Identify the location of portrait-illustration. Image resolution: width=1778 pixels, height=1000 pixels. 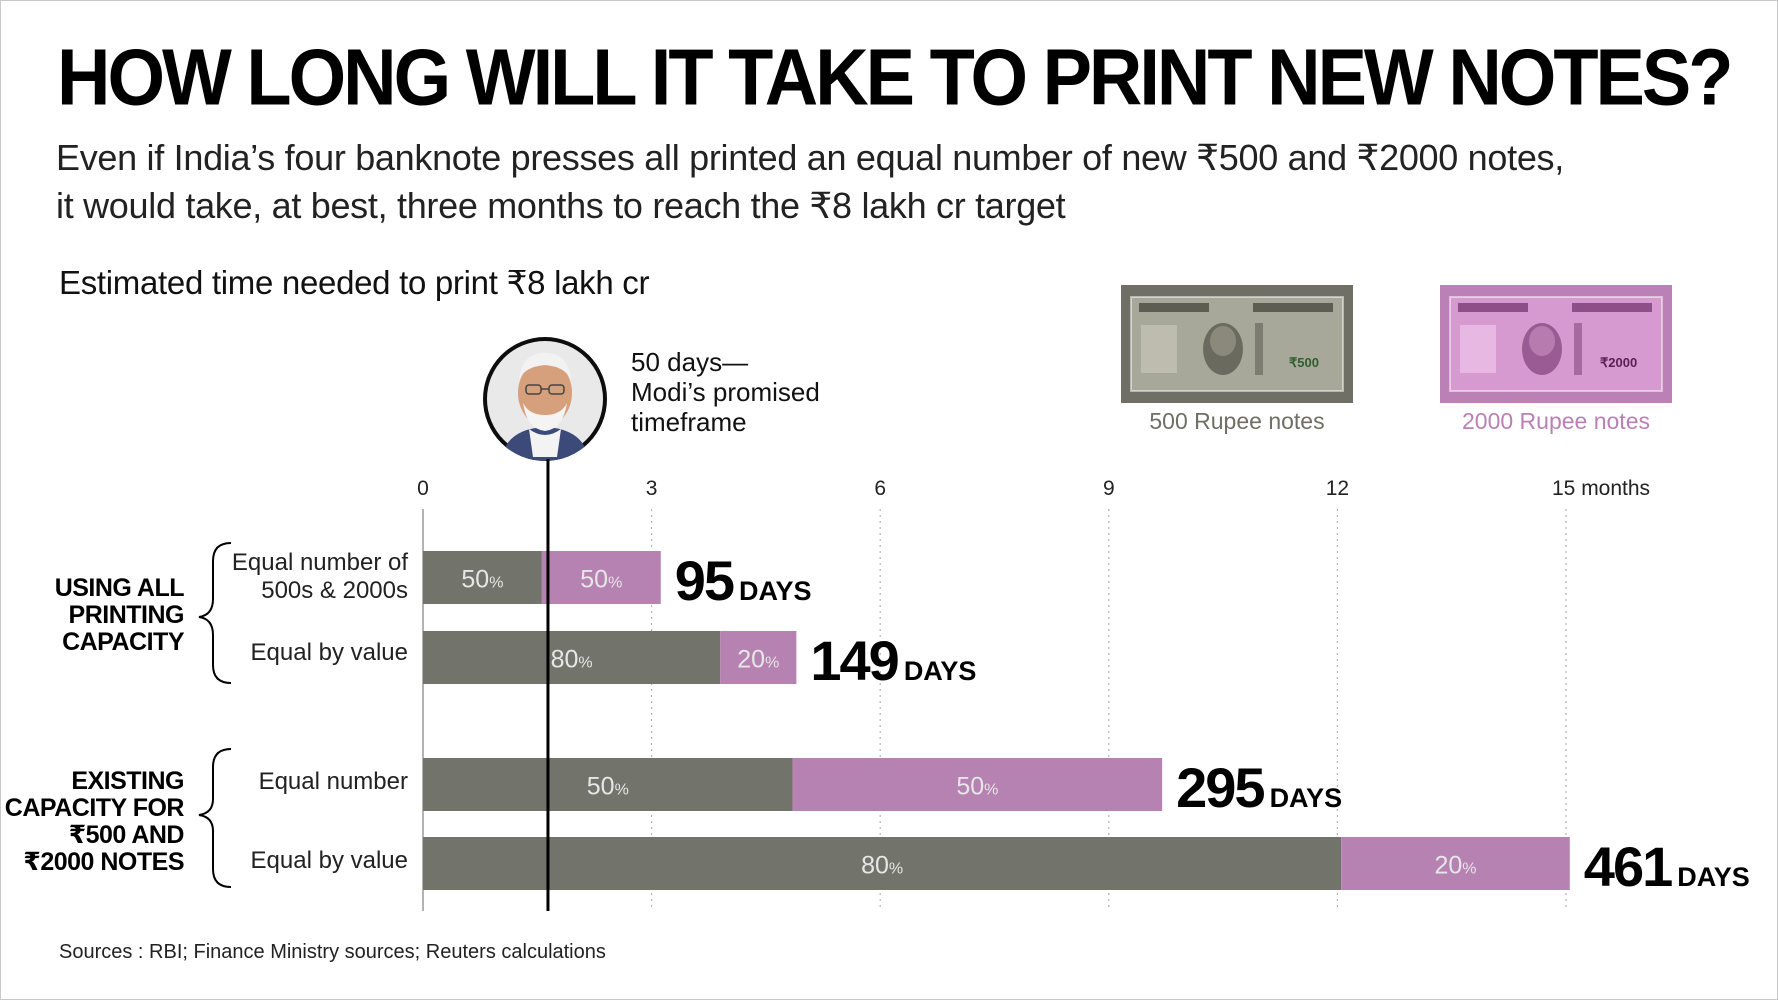
(545, 401).